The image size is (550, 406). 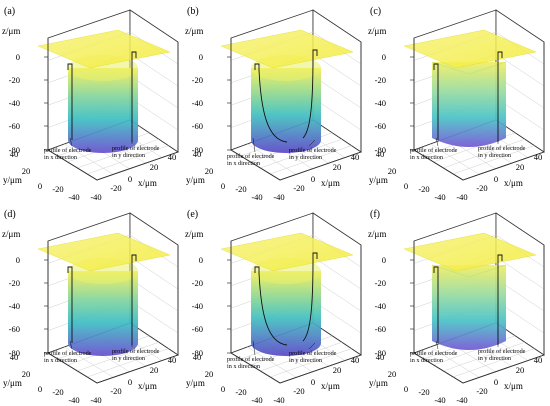 I want to click on panel-label: (e), so click(x=192, y=214).